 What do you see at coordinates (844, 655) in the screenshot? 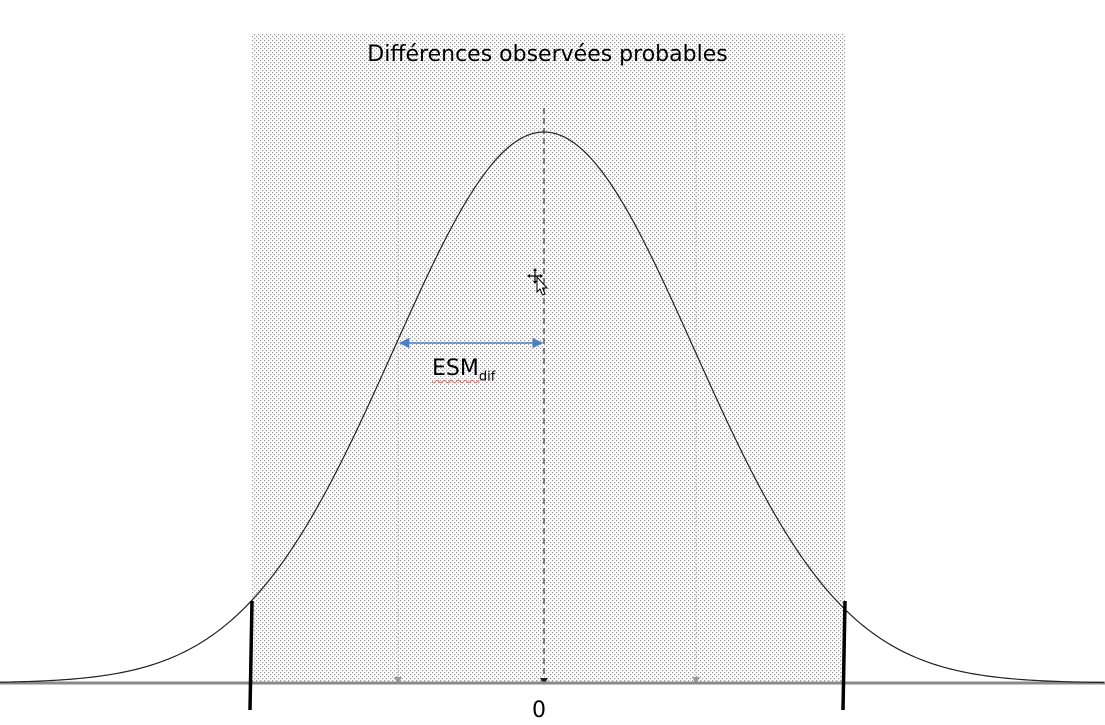
I see `right-boundary-mark` at bounding box center [844, 655].